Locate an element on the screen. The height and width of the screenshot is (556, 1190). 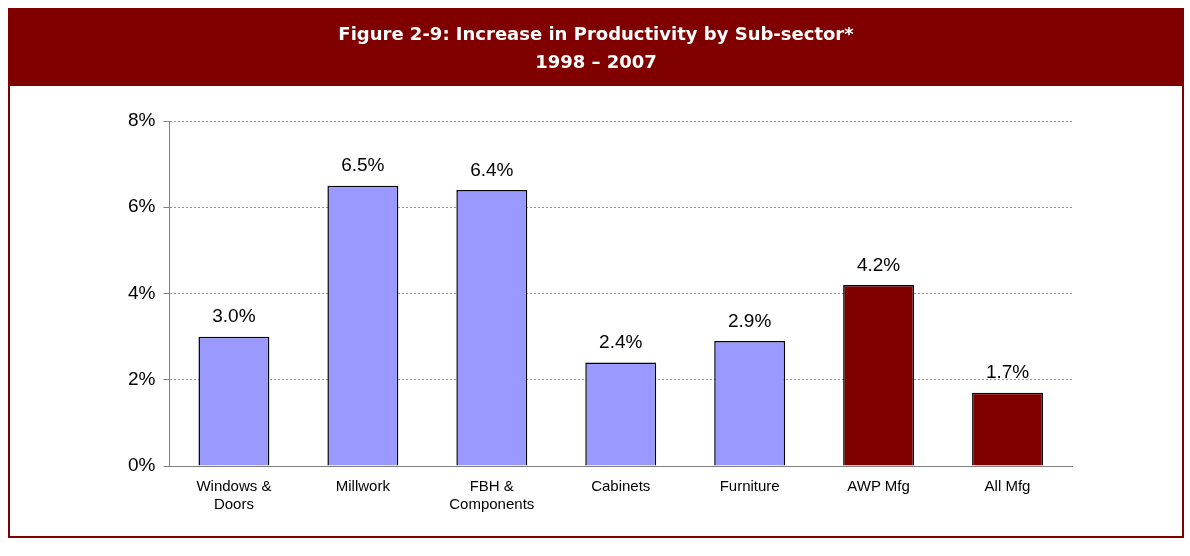
data-label: 3.0% is located at coordinates (234, 316).